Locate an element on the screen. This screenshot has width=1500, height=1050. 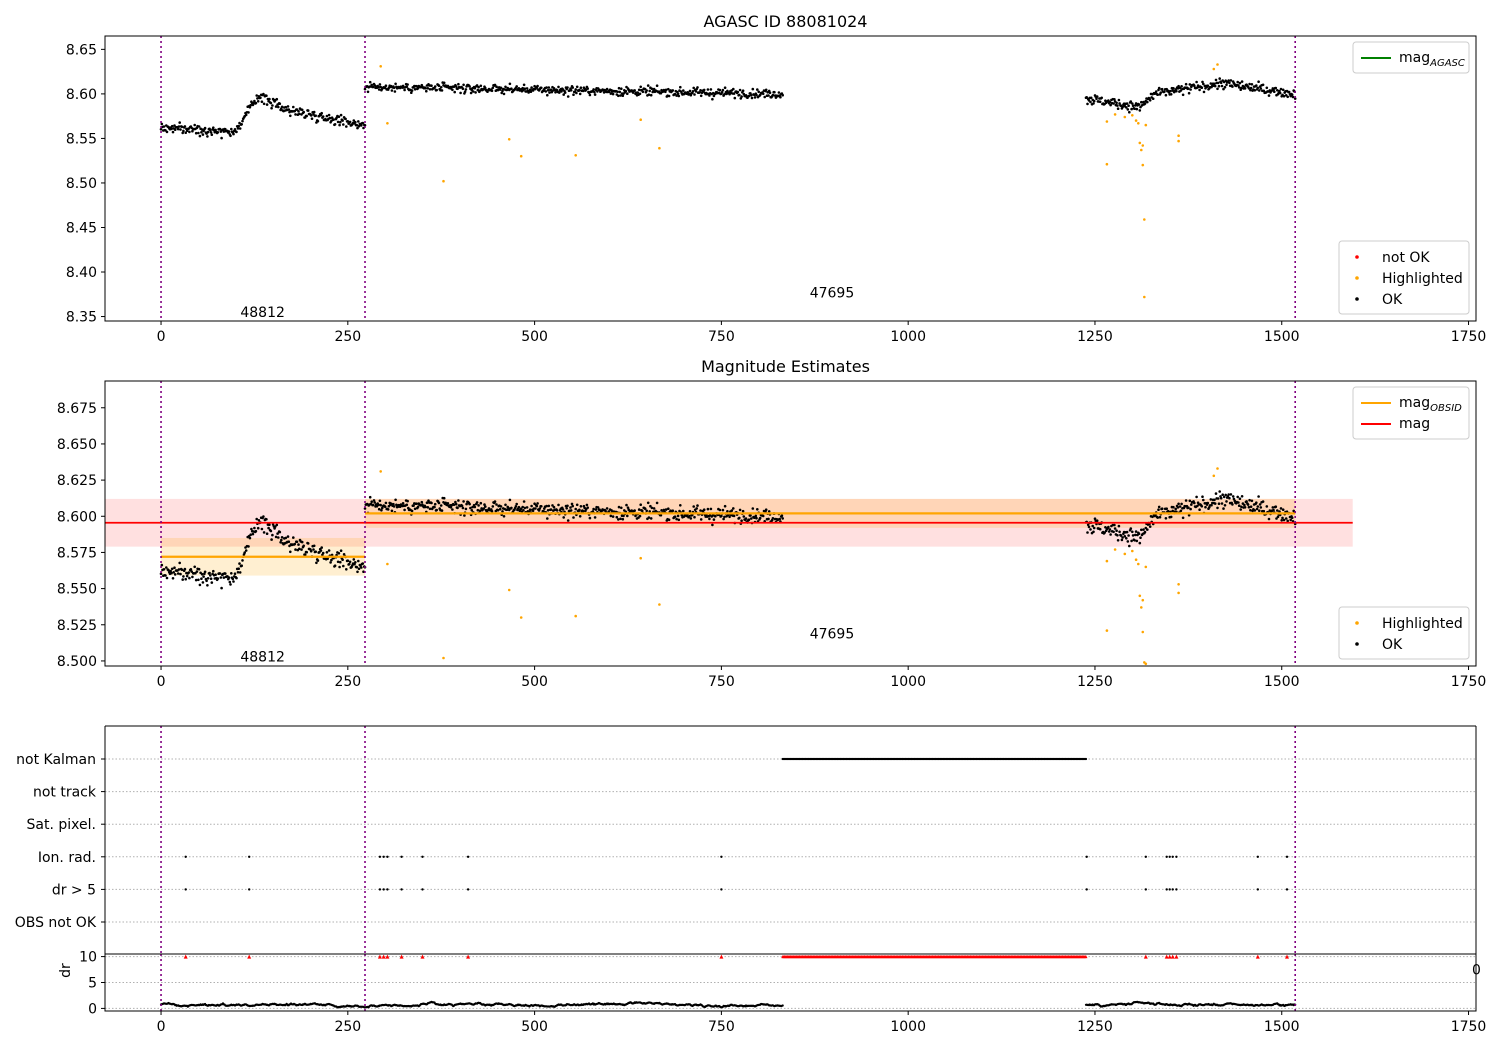
agasc-panel-highlighted-point is located at coordinates (1125, 117).